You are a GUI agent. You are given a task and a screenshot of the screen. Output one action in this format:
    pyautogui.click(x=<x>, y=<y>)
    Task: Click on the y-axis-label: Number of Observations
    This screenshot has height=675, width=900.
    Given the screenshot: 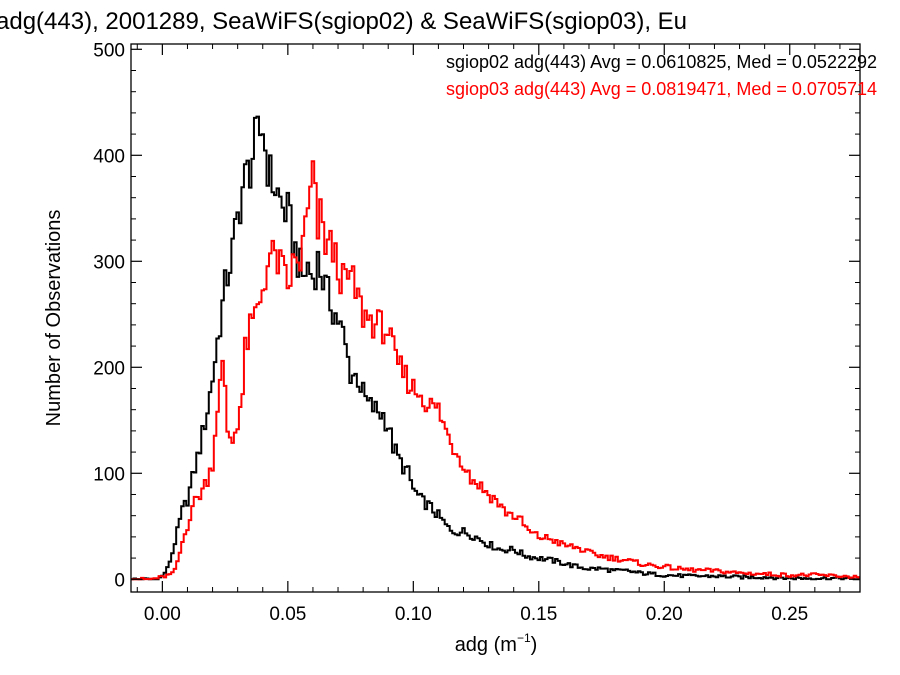 What is the action you would take?
    pyautogui.click(x=54, y=318)
    